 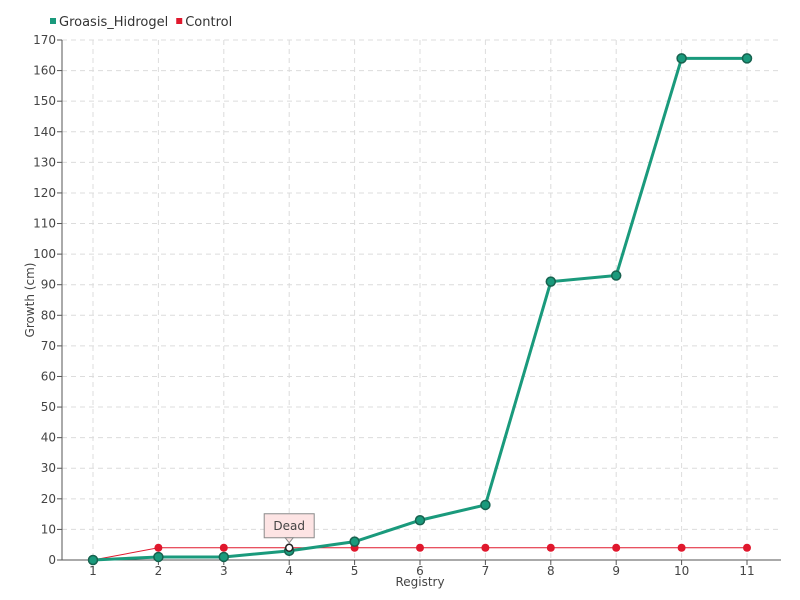 I want to click on x-tick-label: 1, so click(x=93, y=571).